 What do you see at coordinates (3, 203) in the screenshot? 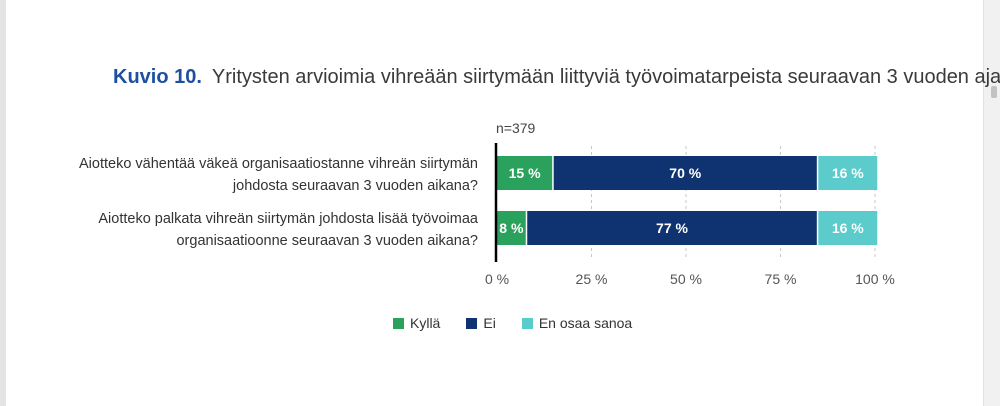
I see `page-left-edge` at bounding box center [3, 203].